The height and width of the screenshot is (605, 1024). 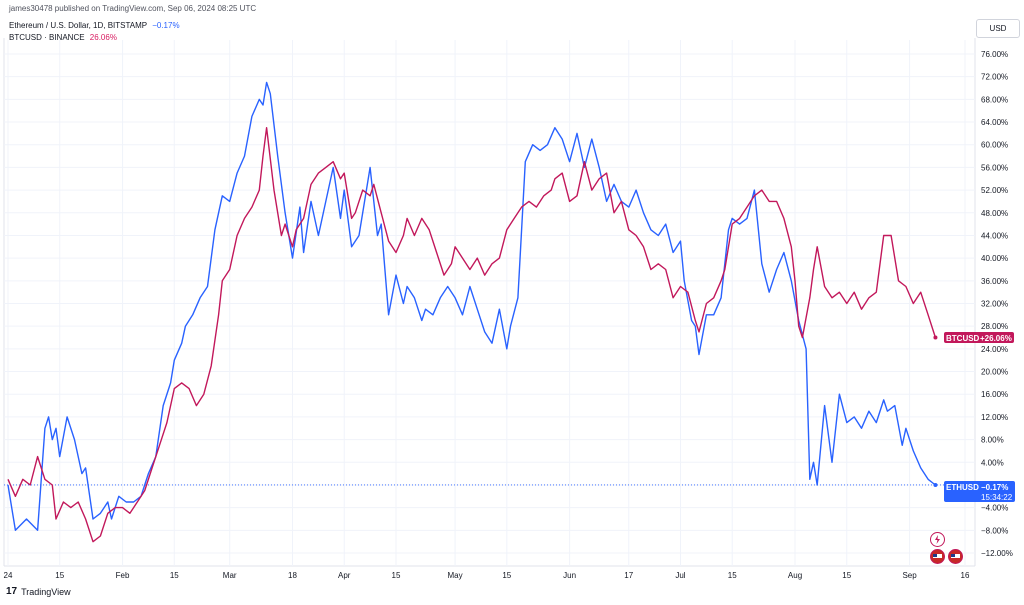 What do you see at coordinates (994, 372) in the screenshot?
I see `y-tick-label: 20.00%` at bounding box center [994, 372].